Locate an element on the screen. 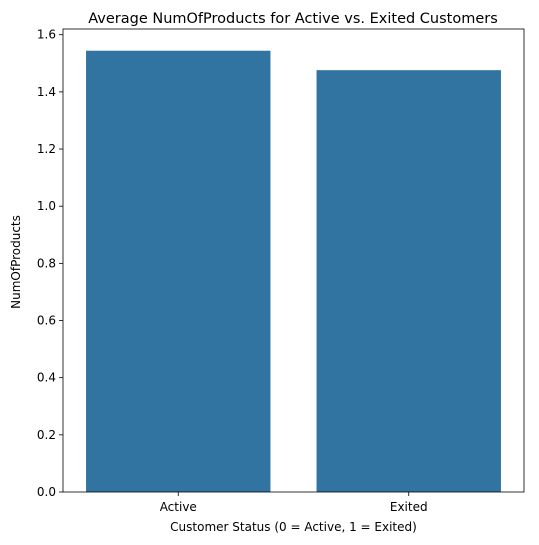 The image size is (539, 545). y-tick-label: 0.6 is located at coordinates (46, 321).